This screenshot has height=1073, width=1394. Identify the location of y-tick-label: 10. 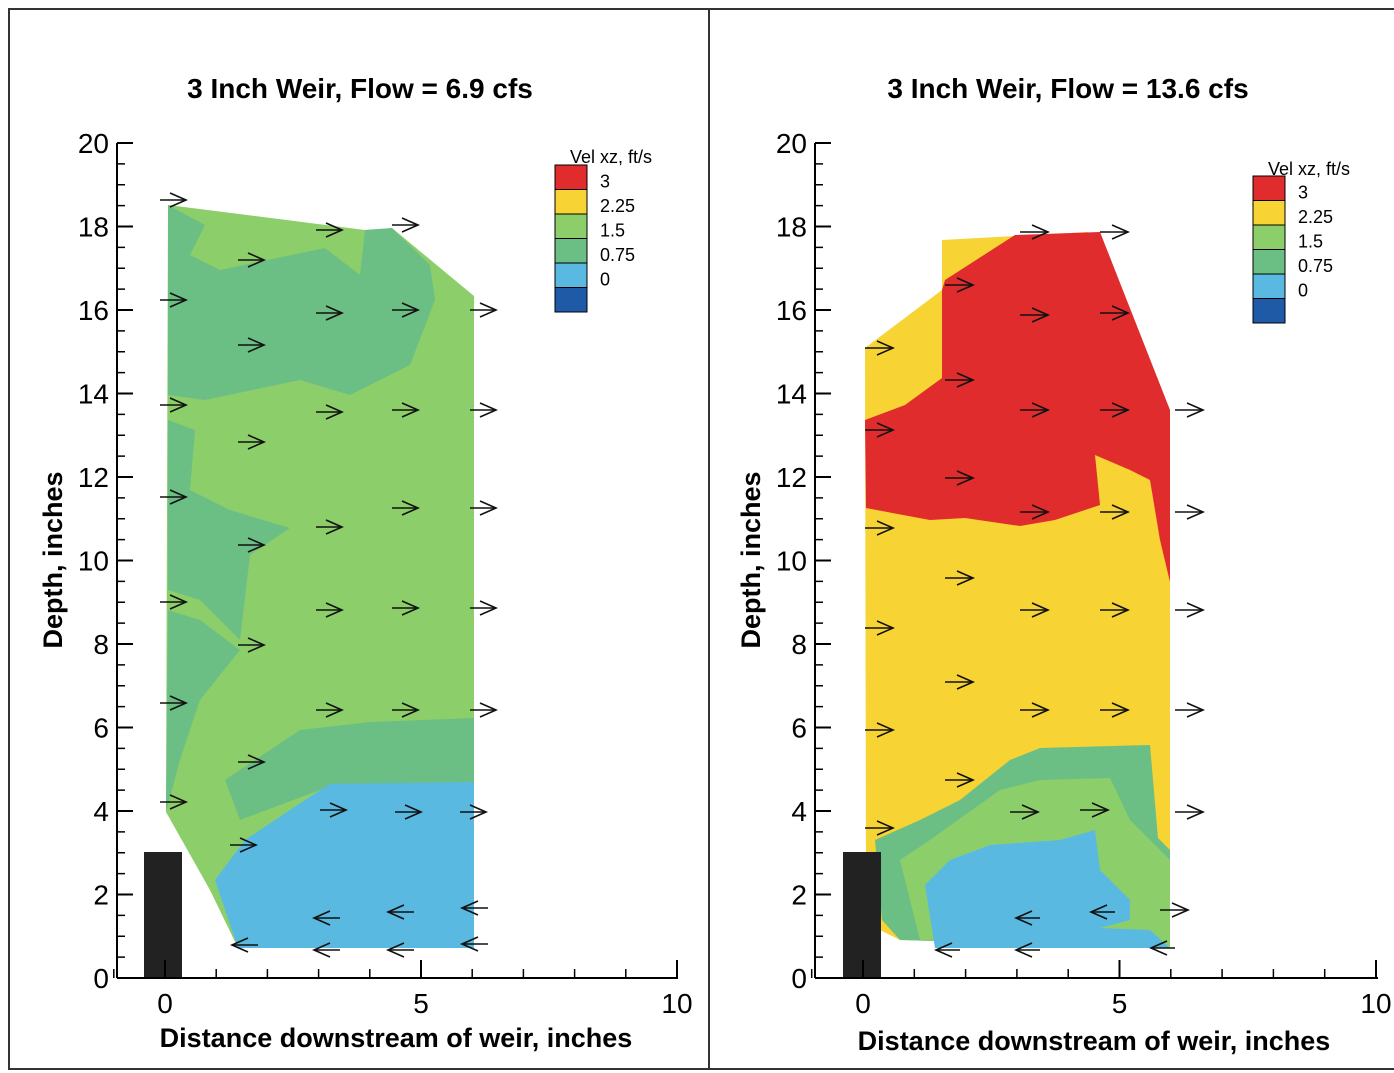
(93, 561).